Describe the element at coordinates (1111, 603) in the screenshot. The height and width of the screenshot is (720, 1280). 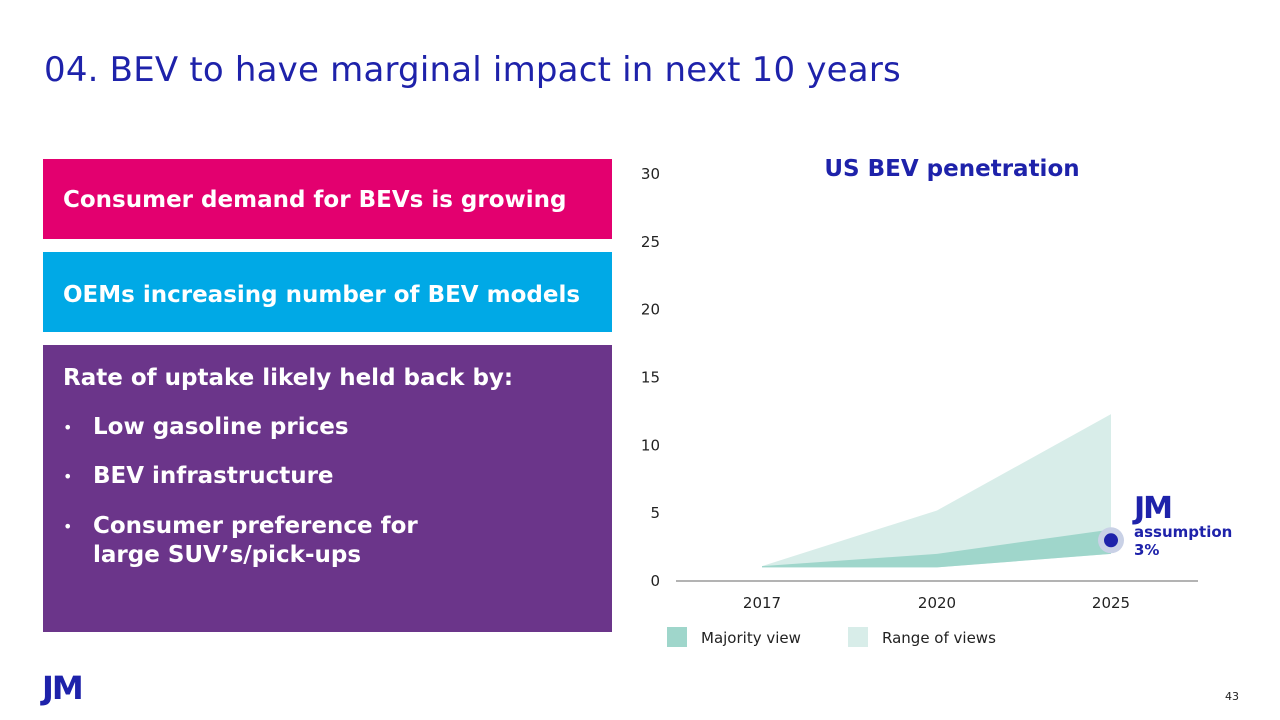
I see `x-tick-label: 2025` at that location.